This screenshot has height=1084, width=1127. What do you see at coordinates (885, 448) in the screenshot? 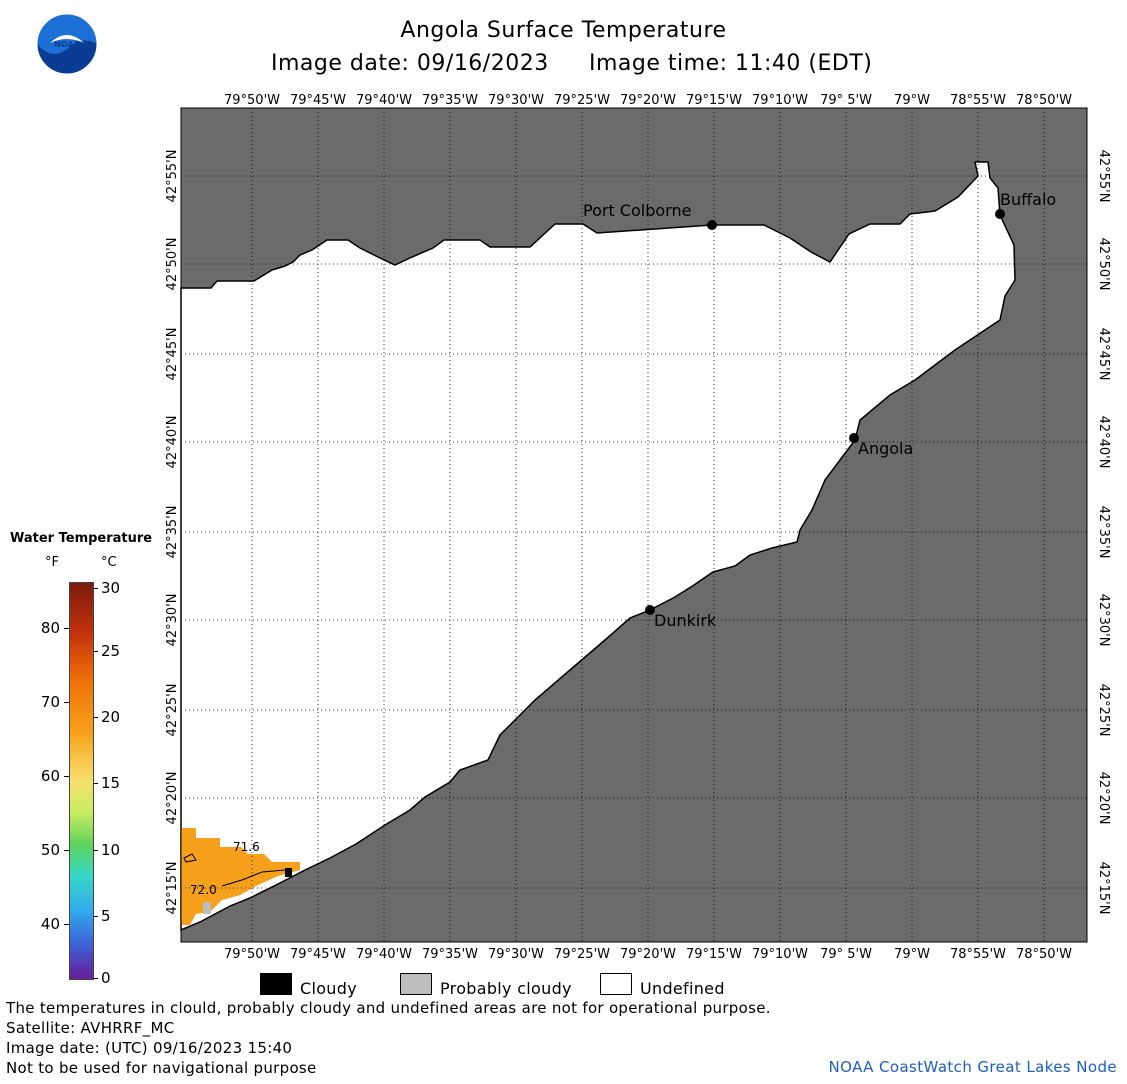
I see `city-label: Angola` at bounding box center [885, 448].